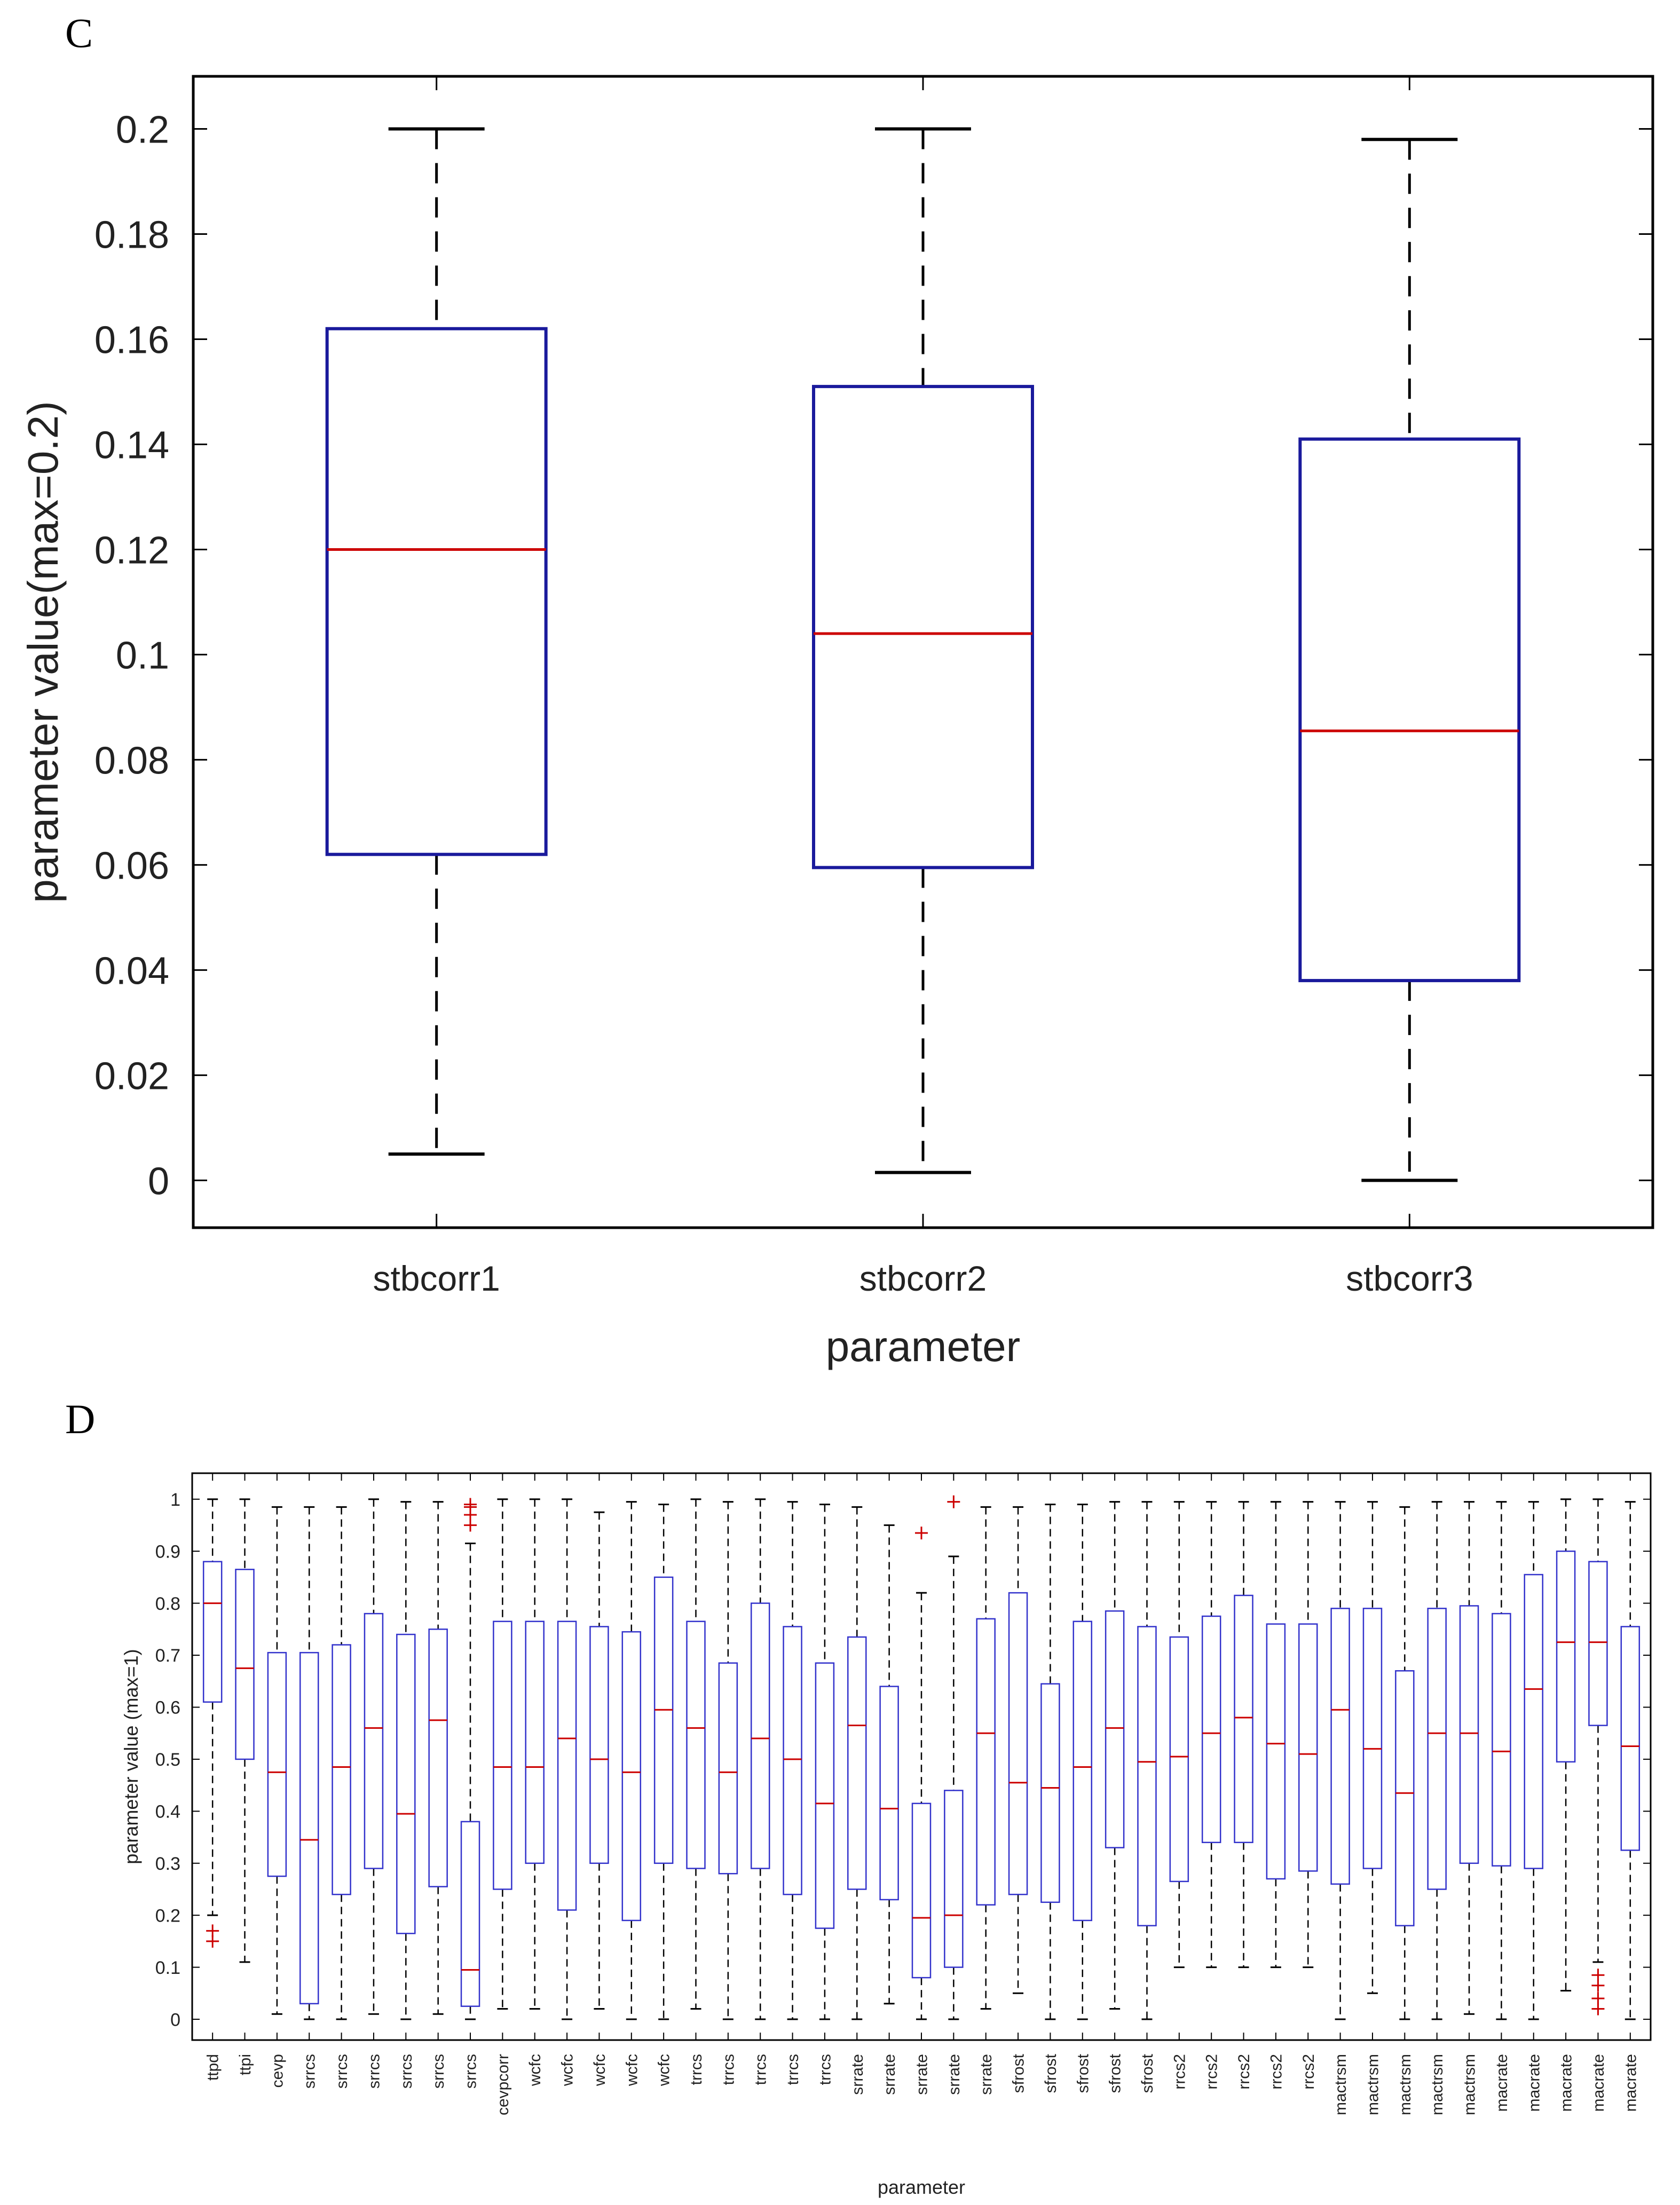  What do you see at coordinates (175, 1500) in the screenshot?
I see `y-tick-label: 1` at bounding box center [175, 1500].